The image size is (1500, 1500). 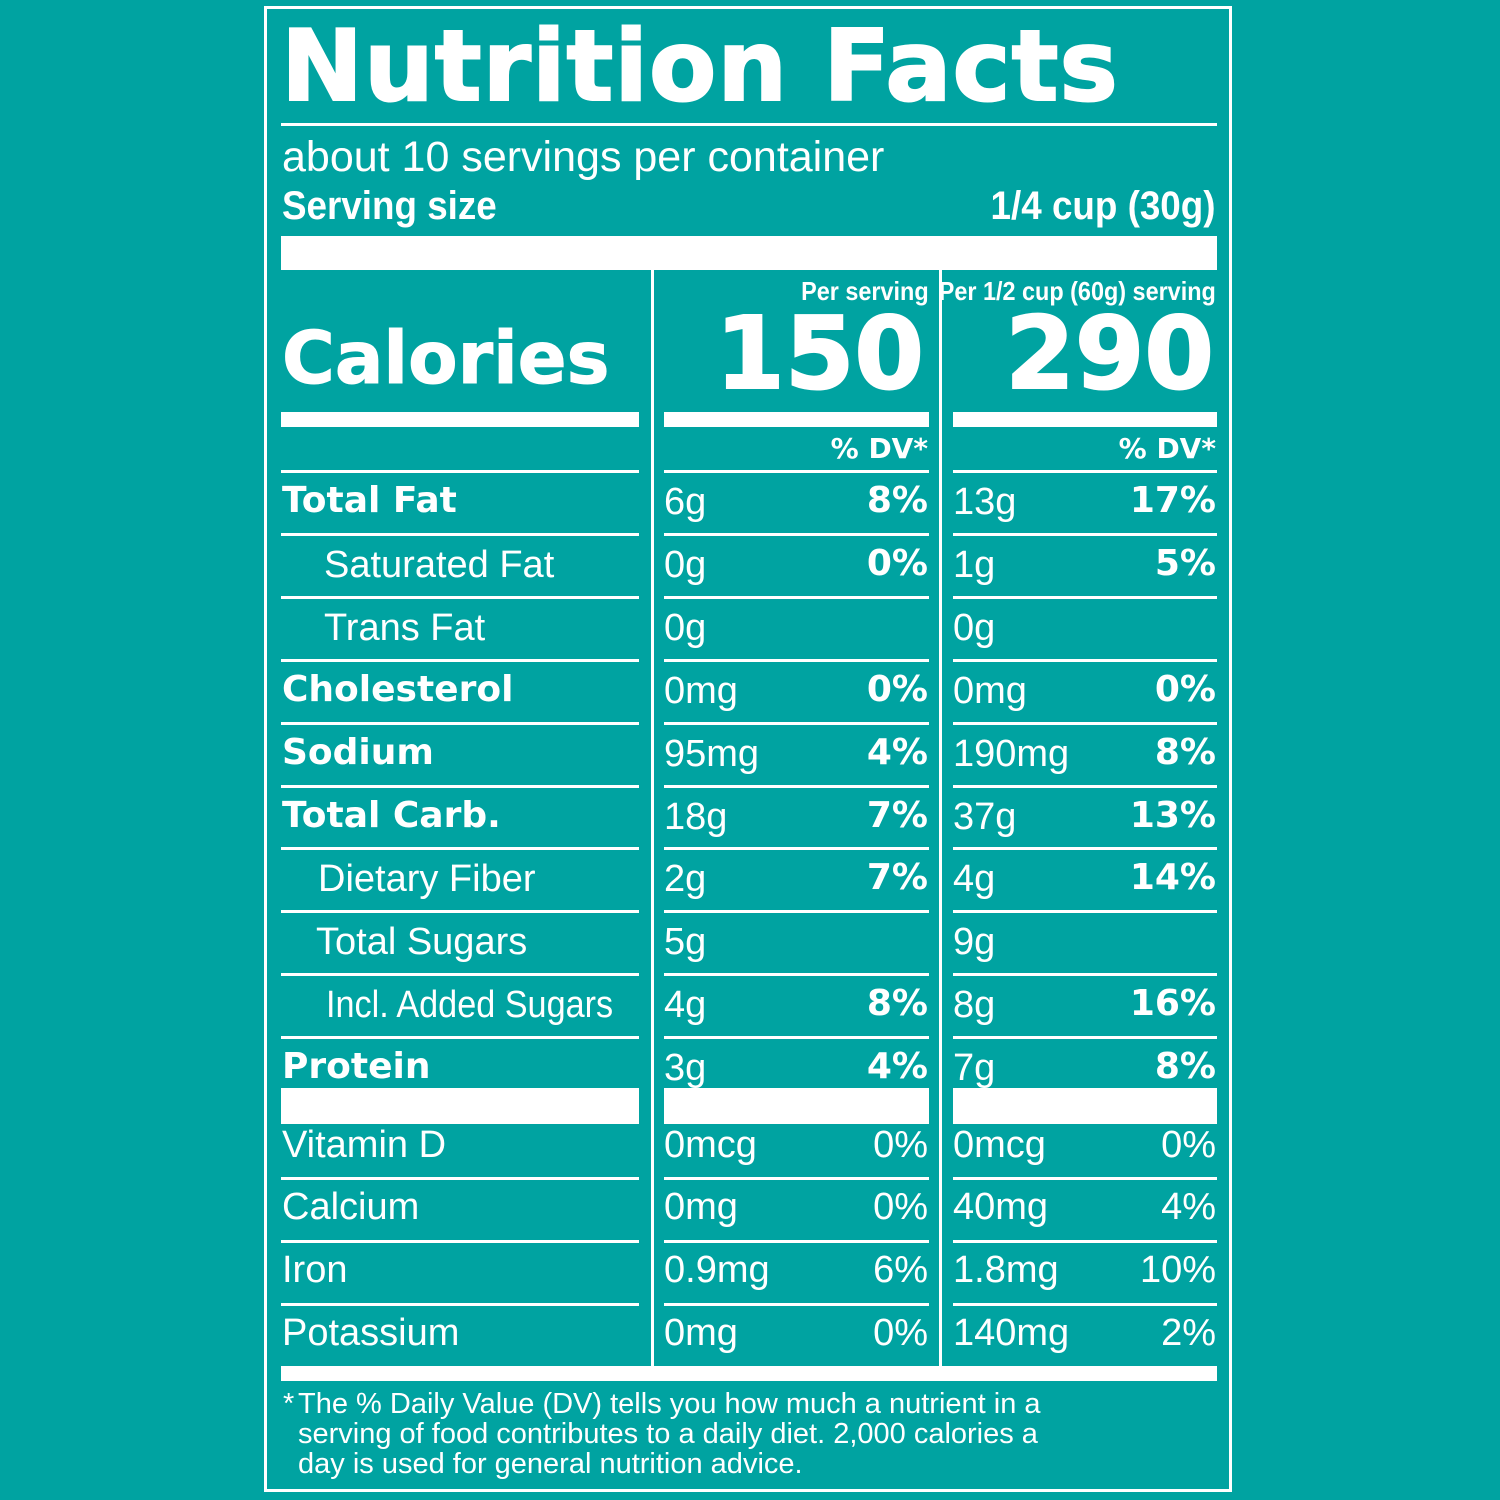 What do you see at coordinates (900, 1333) in the screenshot?
I see `dv-per-serving-potassium: 0%` at bounding box center [900, 1333].